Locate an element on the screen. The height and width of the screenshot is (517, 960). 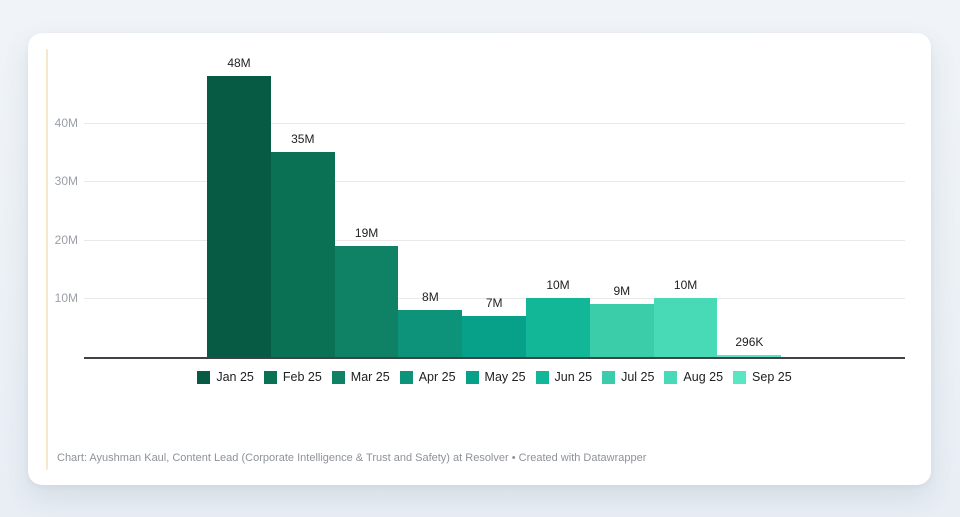
gridline-10m is located at coordinates (494, 299).